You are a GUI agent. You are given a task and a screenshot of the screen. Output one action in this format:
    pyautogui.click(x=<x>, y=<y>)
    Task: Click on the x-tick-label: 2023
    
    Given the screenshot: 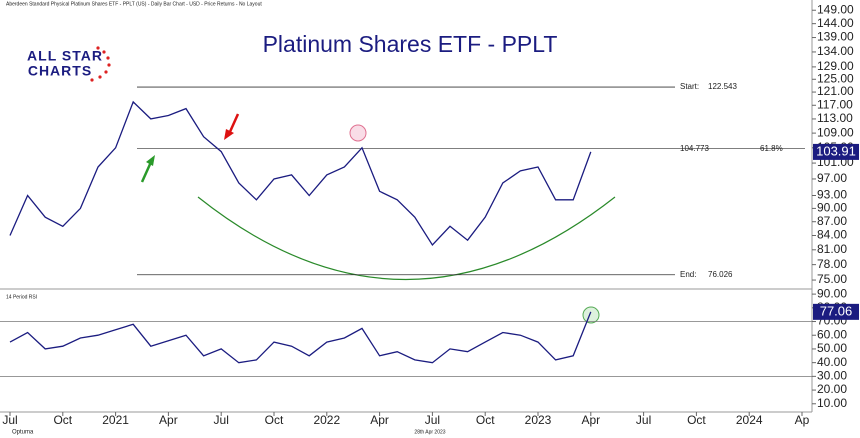 What is the action you would take?
    pyautogui.click(x=538, y=420)
    